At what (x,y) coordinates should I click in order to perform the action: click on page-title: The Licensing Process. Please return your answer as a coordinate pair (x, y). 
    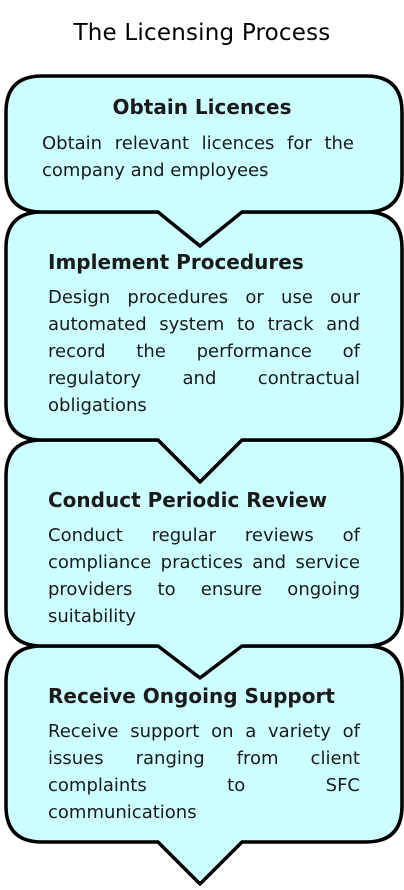
    Looking at the image, I should click on (202, 33).